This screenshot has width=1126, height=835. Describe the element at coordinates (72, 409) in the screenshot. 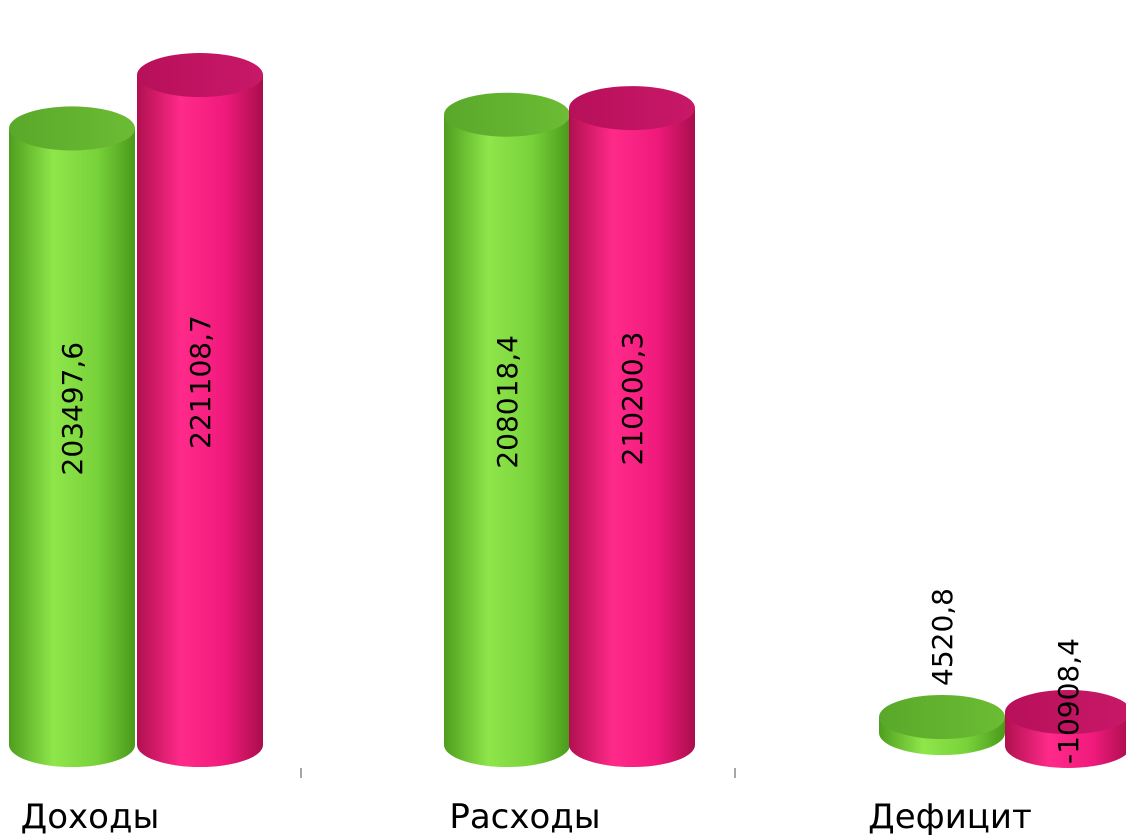

I see `data-label-0-0: 203497,6` at that location.